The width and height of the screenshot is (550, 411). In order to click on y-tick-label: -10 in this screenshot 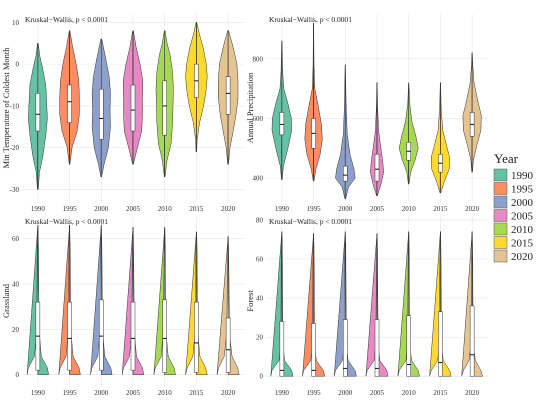, I will do `click(15, 106)`.